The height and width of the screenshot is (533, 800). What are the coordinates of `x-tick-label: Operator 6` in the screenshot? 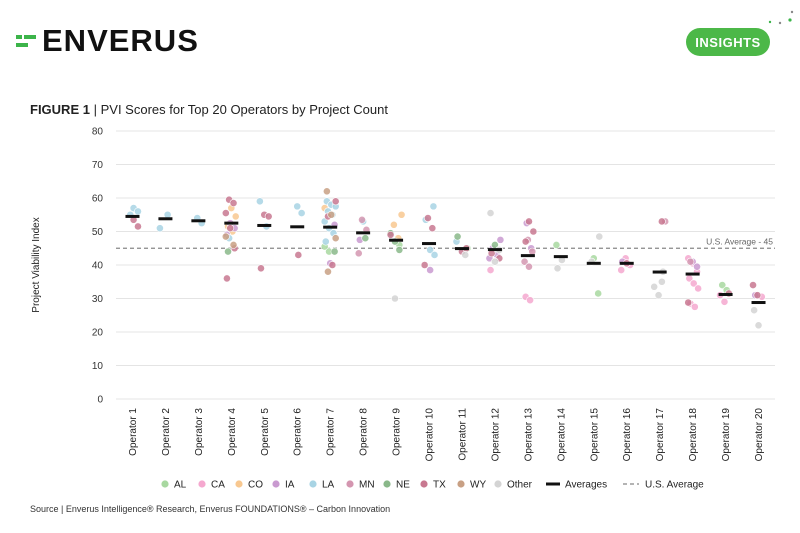 It's located at (298, 432).